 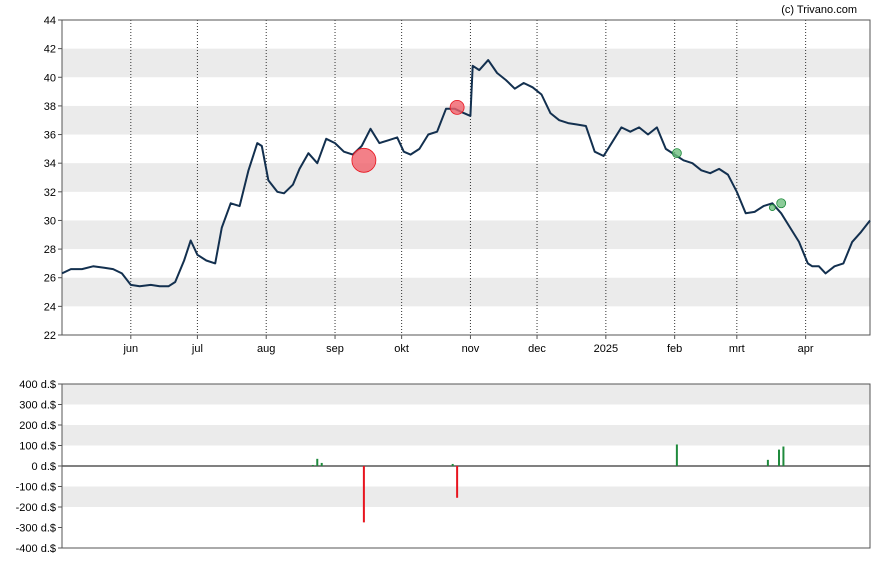 What do you see at coordinates (806, 349) in the screenshot?
I see `price-x-tick-label: apr` at bounding box center [806, 349].